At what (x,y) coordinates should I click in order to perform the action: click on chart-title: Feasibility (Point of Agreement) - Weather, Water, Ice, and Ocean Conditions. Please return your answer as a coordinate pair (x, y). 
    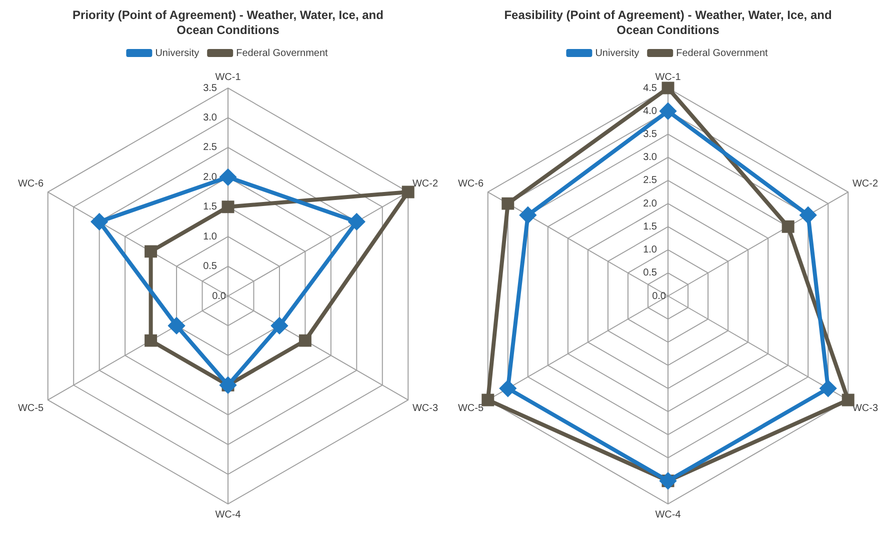
    Looking at the image, I should click on (668, 23).